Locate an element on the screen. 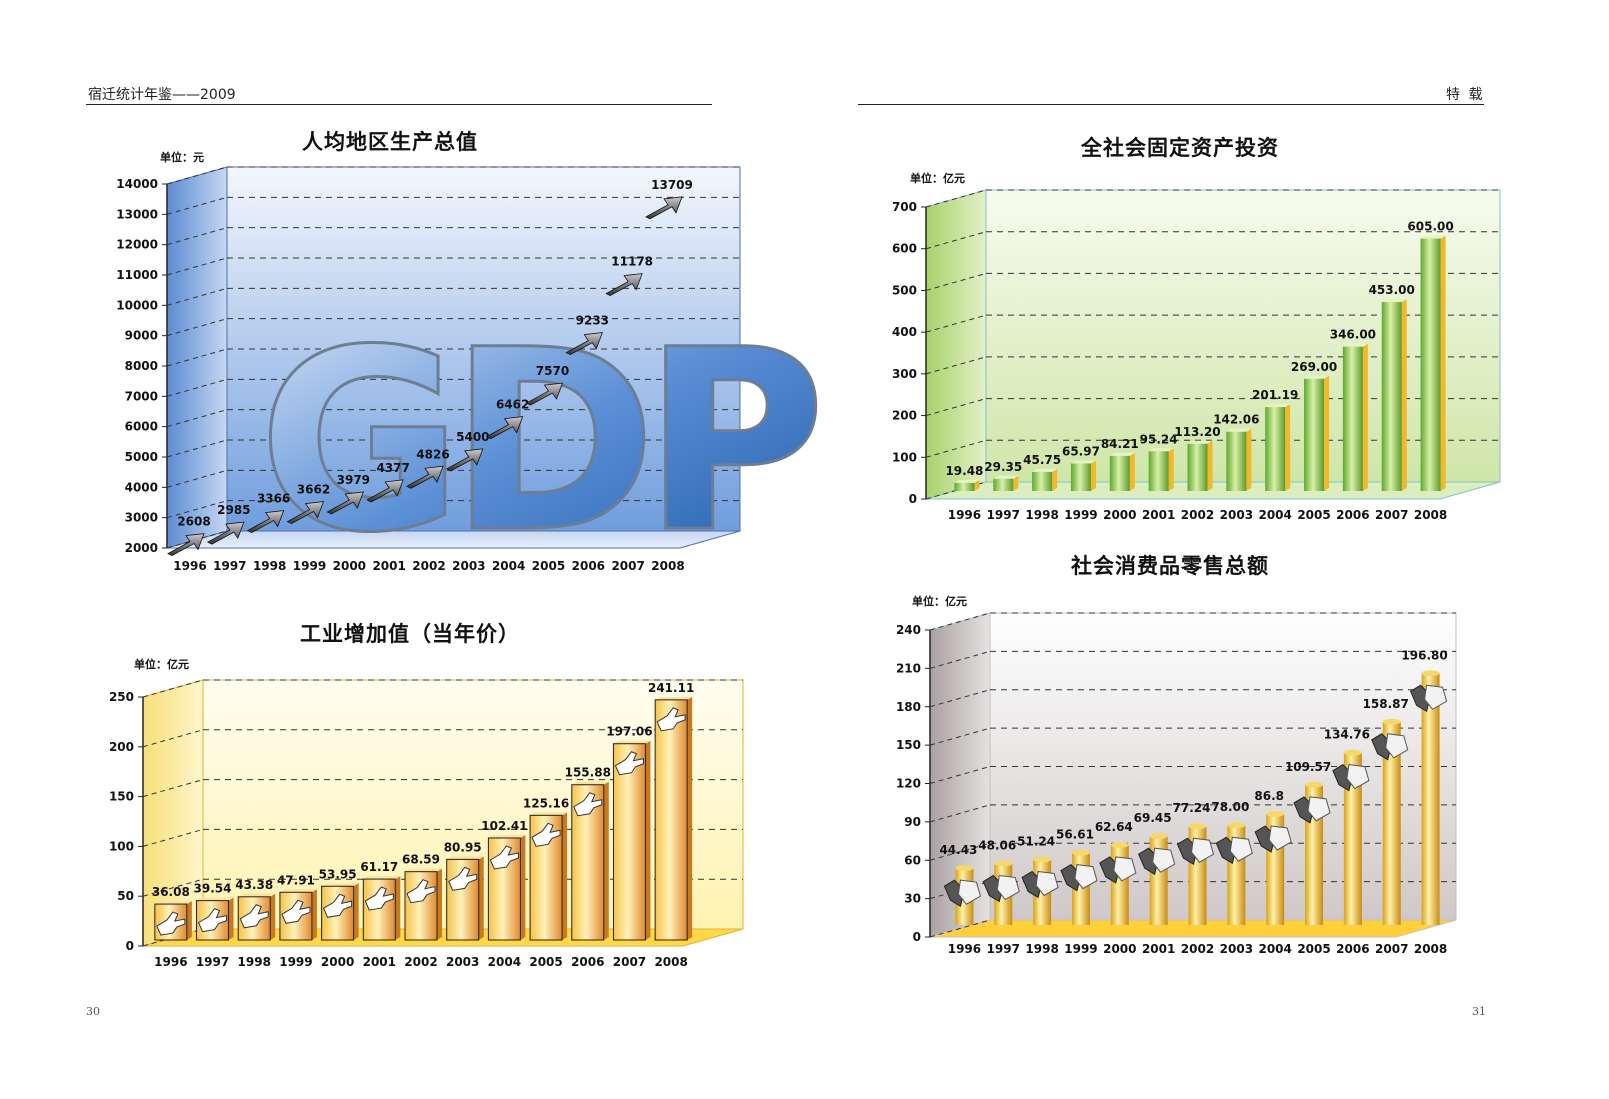 The image size is (1609, 1099). industry-y-tick-0: 0 is located at coordinates (130, 946).